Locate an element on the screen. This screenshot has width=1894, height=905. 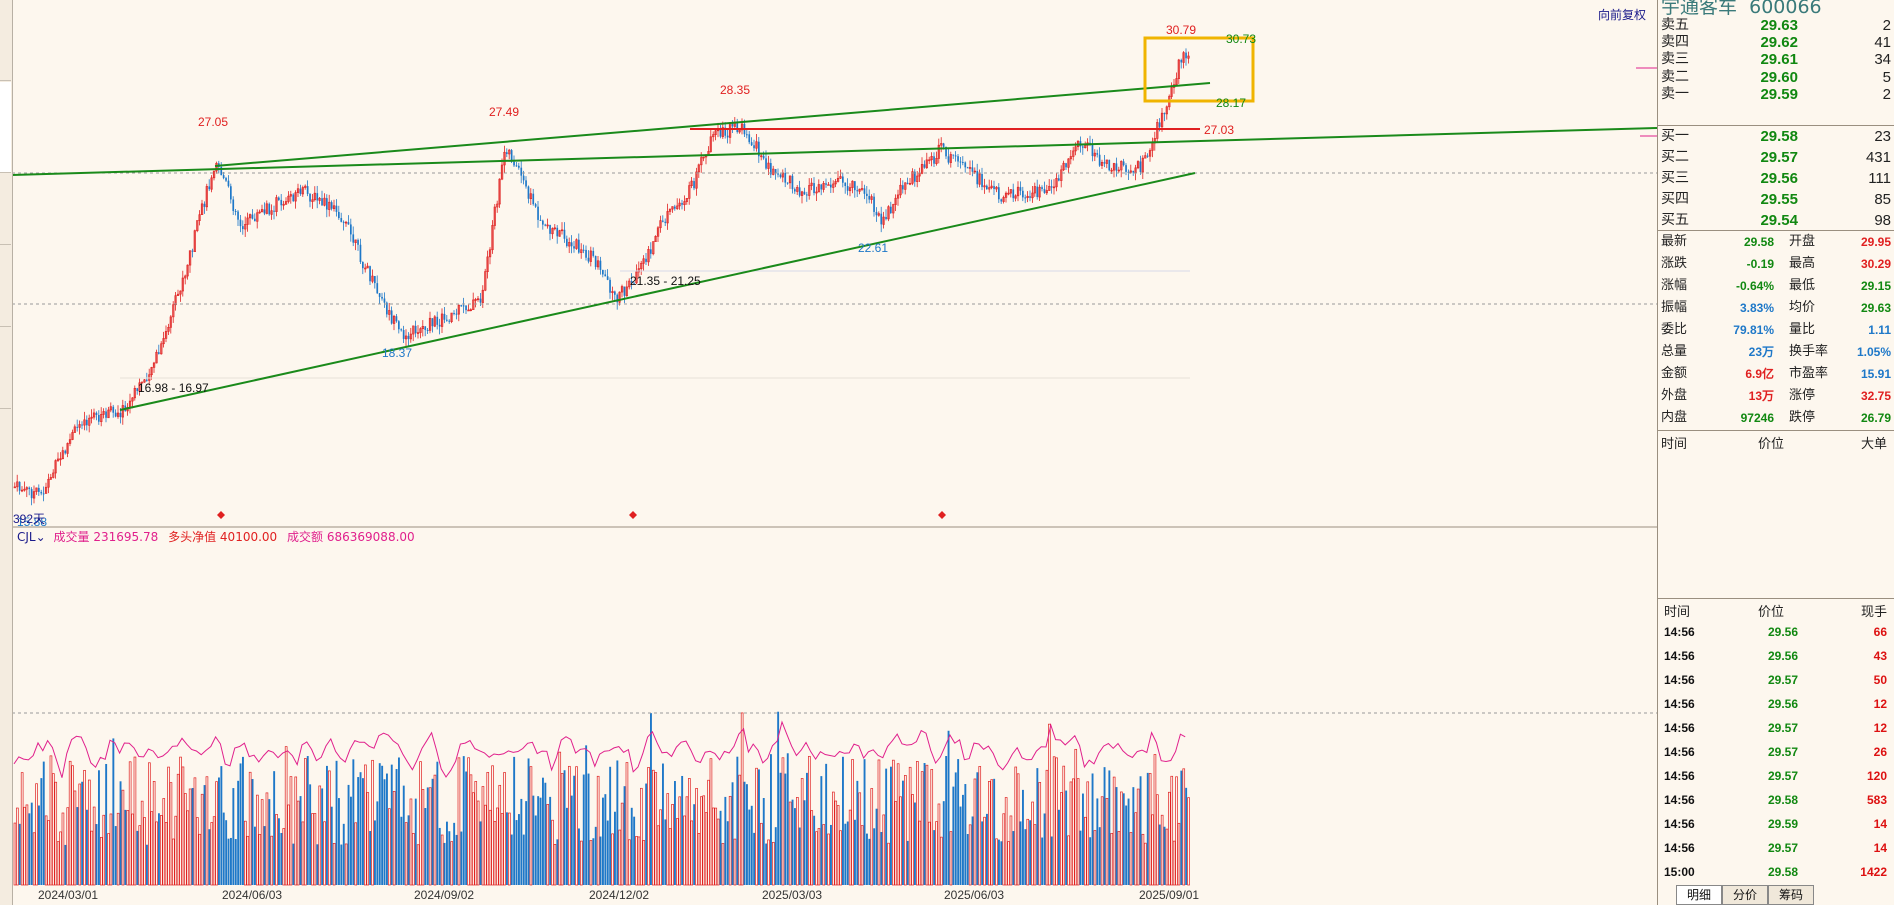
bid-row: 买一 29.58 23 is located at coordinates (1776, 136).